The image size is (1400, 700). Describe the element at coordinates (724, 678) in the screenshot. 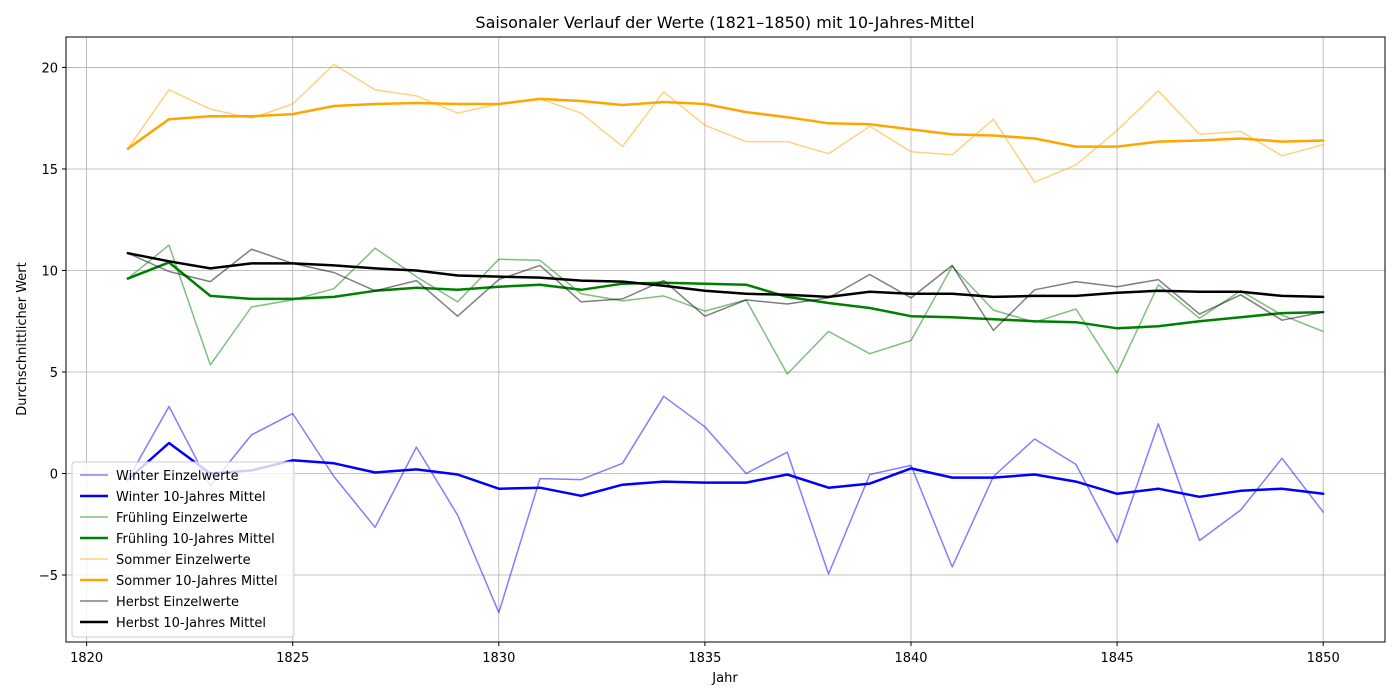

I see `x-axis-label: Jahr` at that location.